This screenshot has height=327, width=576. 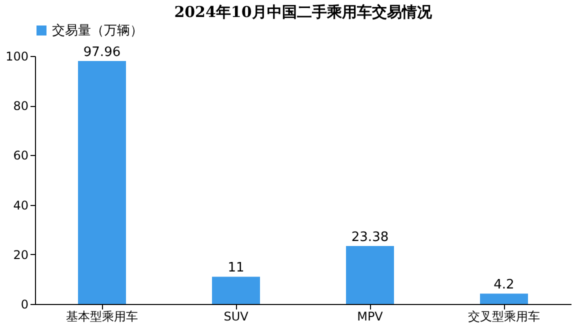 I want to click on y-tick-label: 40, so click(x=20, y=205).